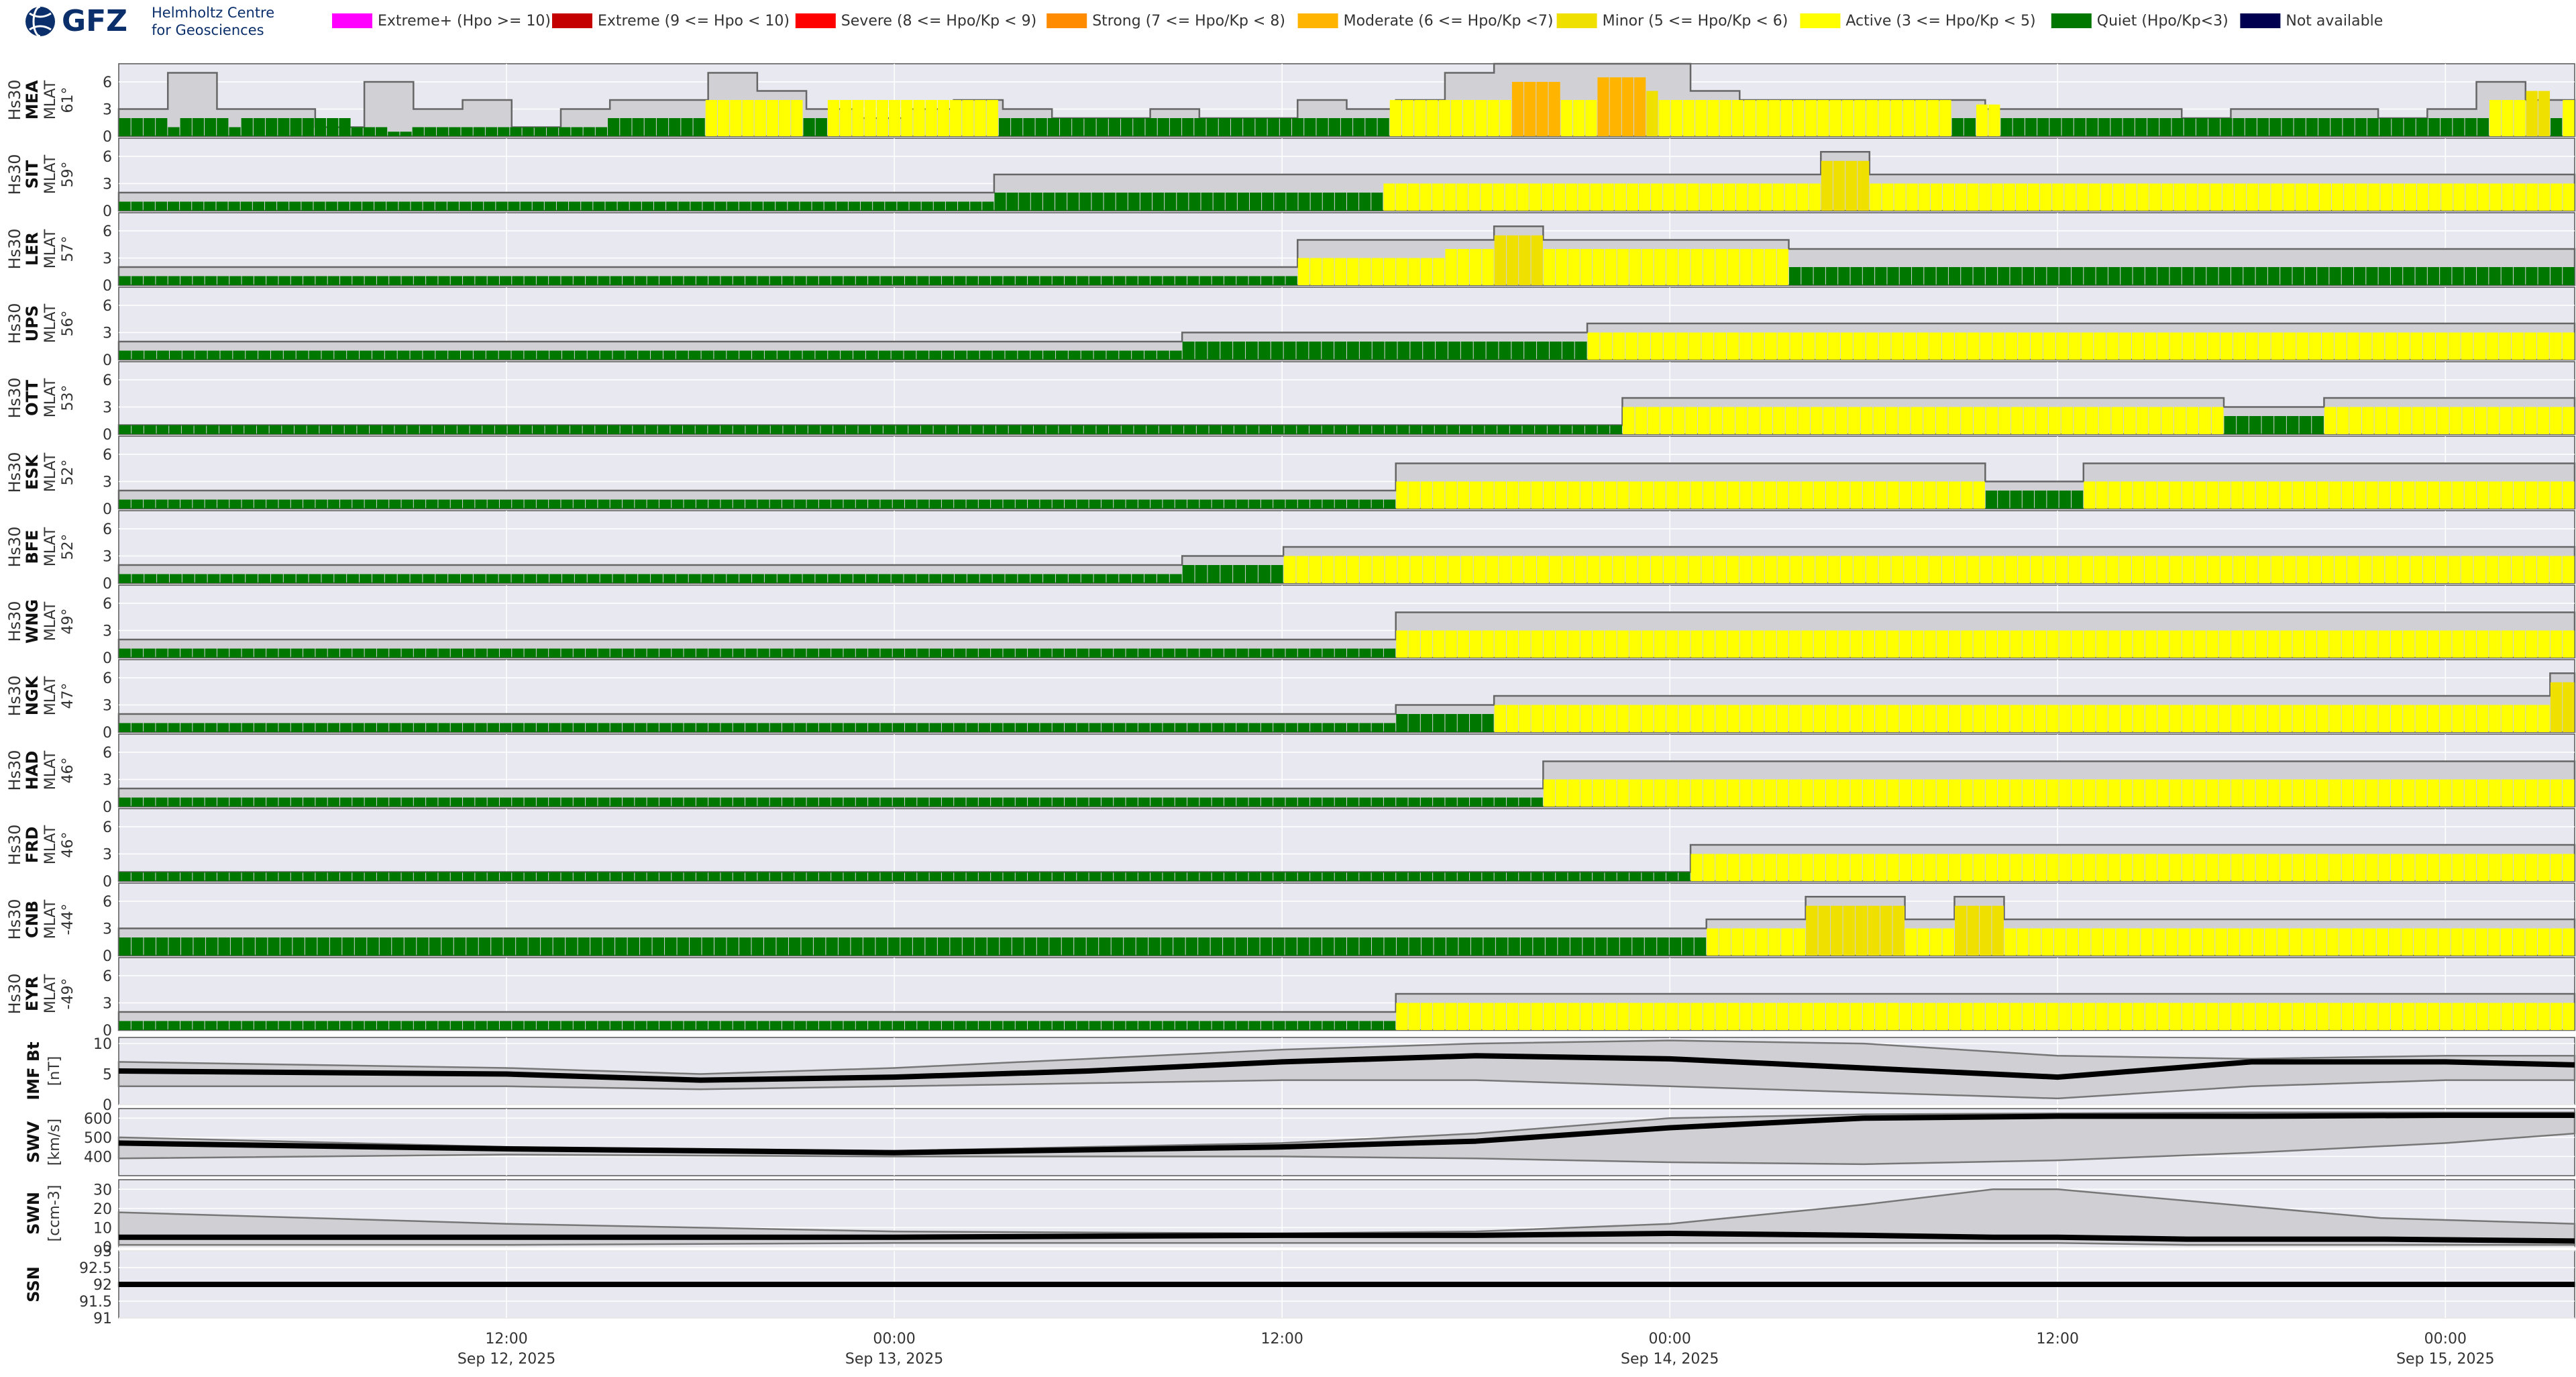 Image resolution: width=2576 pixels, height=1377 pixels. I want to click on mlat-value: 61°, so click(68, 100).